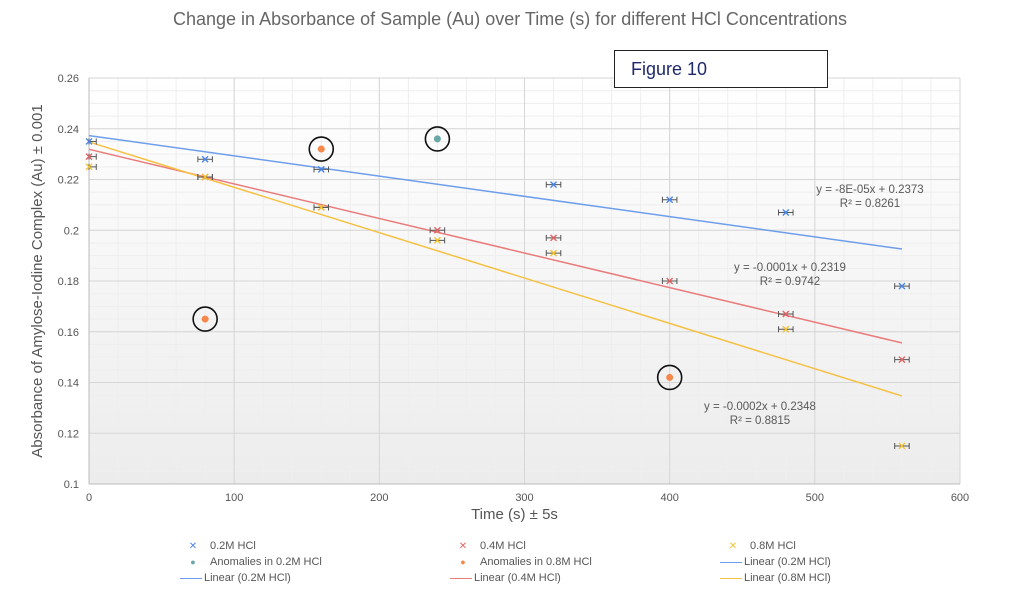 Image resolution: width=1024 pixels, height=610 pixels. Describe the element at coordinates (773, 546) in the screenshot. I see `legend-label: 0.8M HCl` at that location.